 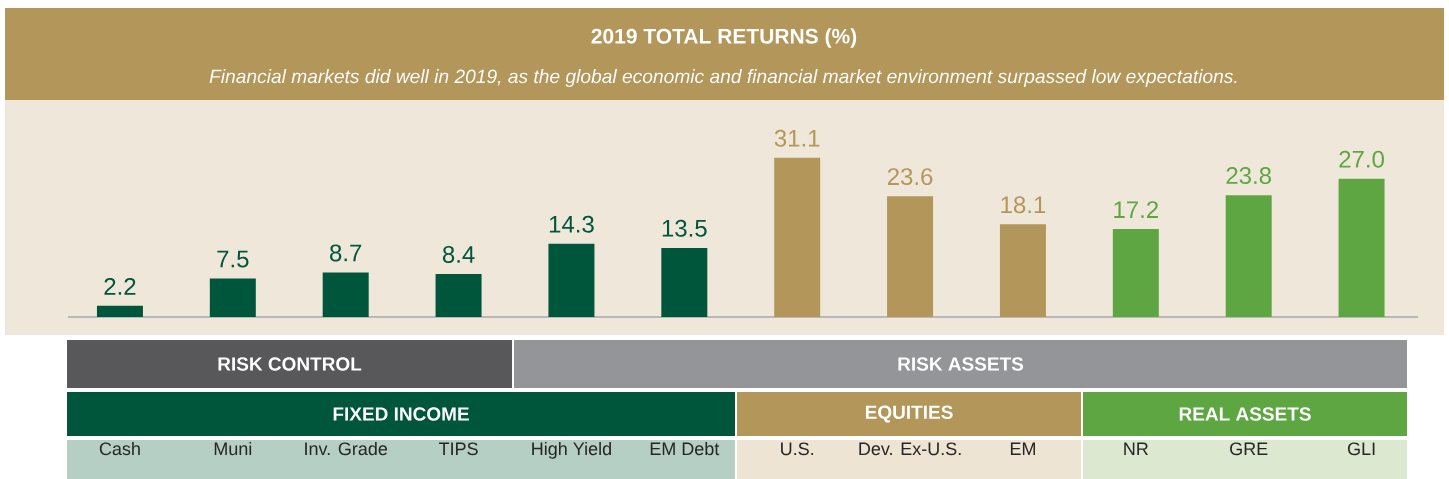 I want to click on x-tick-label: NR, so click(x=1136, y=448).